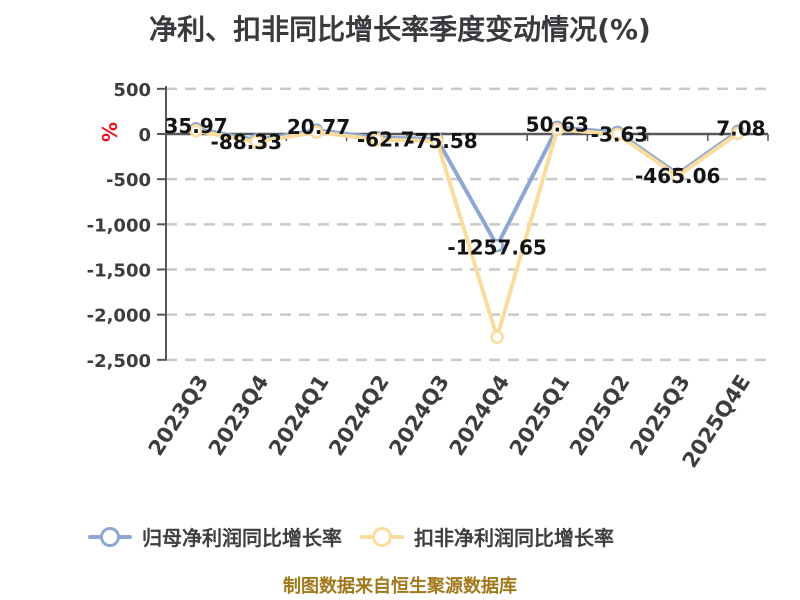 Image resolution: width=800 pixels, height=600 pixels. What do you see at coordinates (359, 415) in the screenshot?
I see `x-axis-label: 2024Q2` at bounding box center [359, 415].